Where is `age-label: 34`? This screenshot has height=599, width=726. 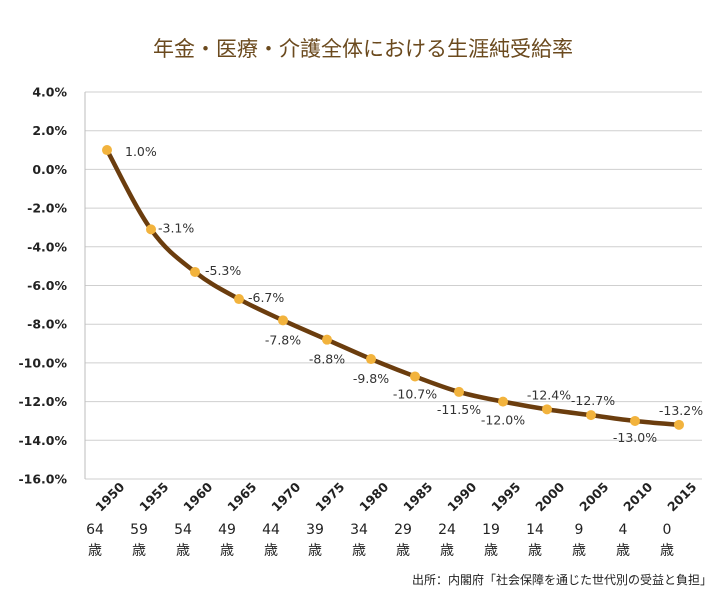 age-label: 34 is located at coordinates (359, 530).